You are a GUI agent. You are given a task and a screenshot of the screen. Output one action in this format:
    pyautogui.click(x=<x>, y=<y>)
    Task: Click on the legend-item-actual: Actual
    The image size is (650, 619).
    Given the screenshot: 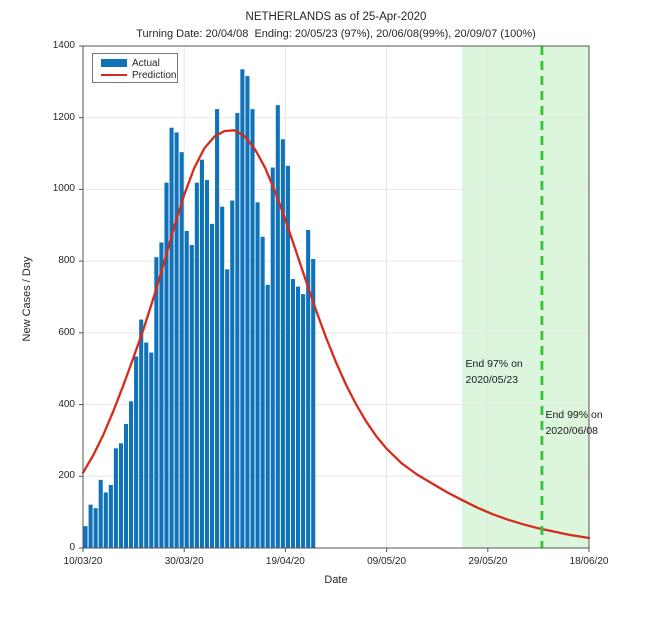 What is the action you would take?
    pyautogui.click(x=139, y=63)
    